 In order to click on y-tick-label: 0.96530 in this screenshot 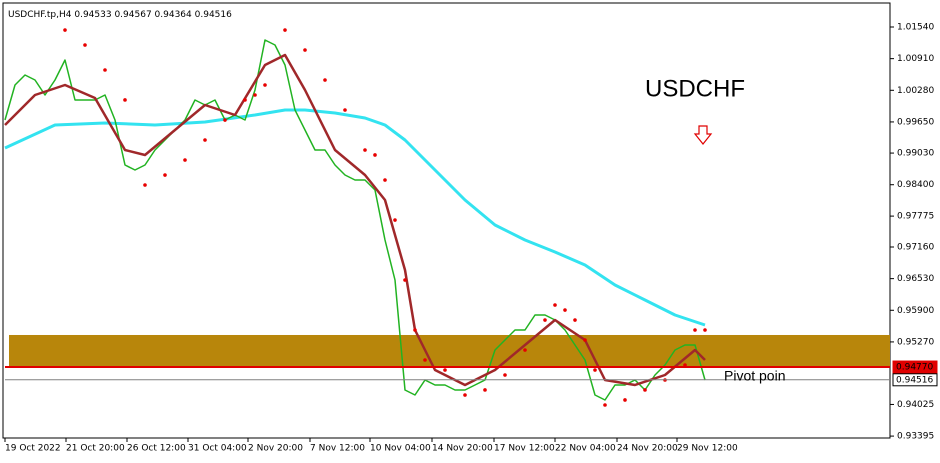, I will do `click(915, 279)`.